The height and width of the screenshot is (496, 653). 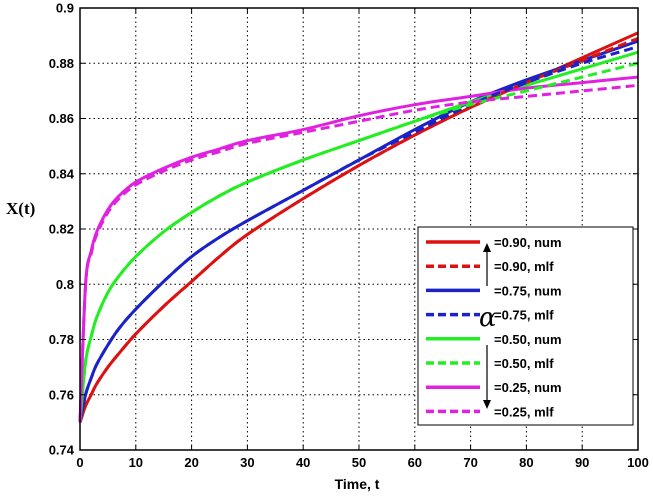 What do you see at coordinates (61, 394) in the screenshot?
I see `y-tick-label: 0.76` at bounding box center [61, 394].